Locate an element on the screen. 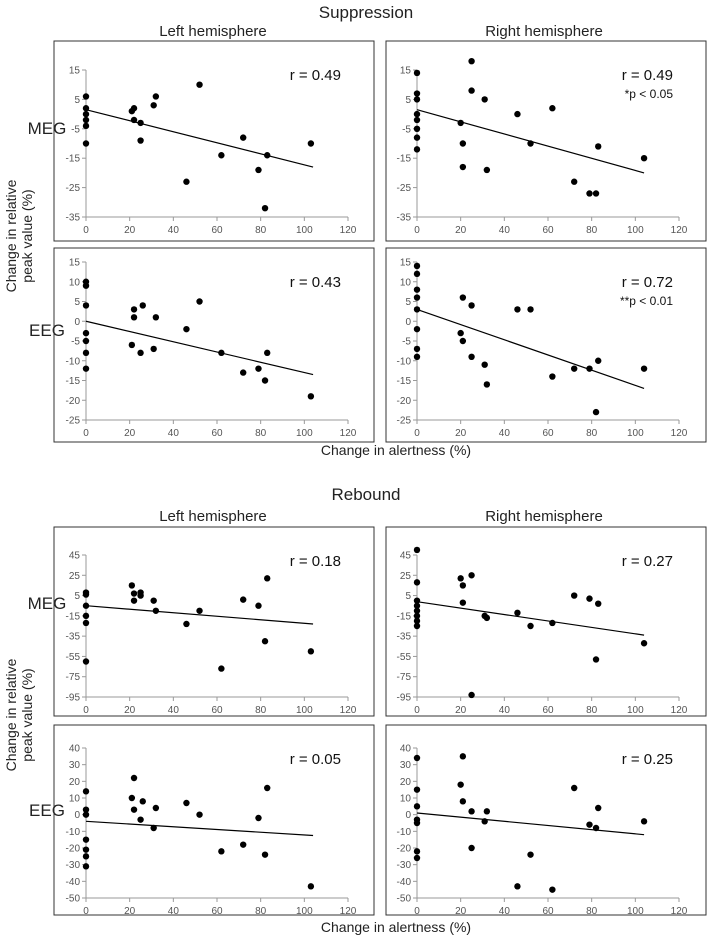 The height and width of the screenshot is (938, 709). y-tick-label: -20 is located at coordinates (73, 849).